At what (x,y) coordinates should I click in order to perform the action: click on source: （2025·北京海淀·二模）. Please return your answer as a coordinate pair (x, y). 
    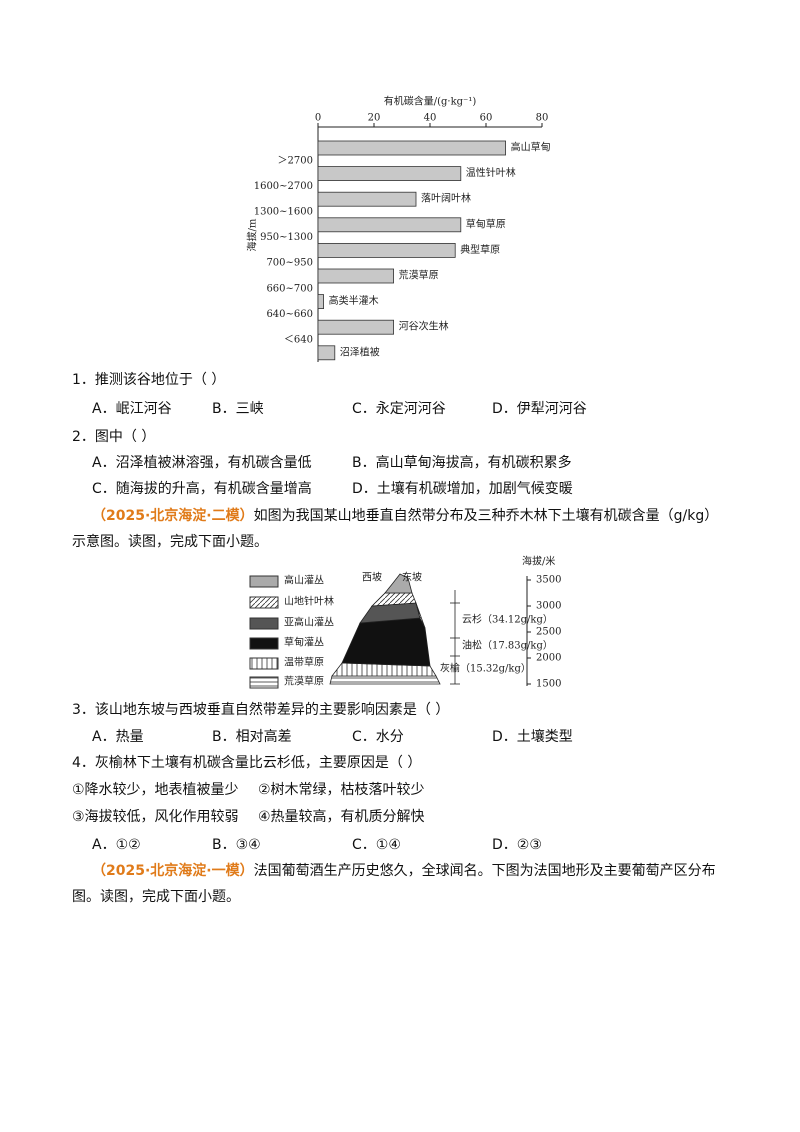
    Looking at the image, I should click on (173, 516).